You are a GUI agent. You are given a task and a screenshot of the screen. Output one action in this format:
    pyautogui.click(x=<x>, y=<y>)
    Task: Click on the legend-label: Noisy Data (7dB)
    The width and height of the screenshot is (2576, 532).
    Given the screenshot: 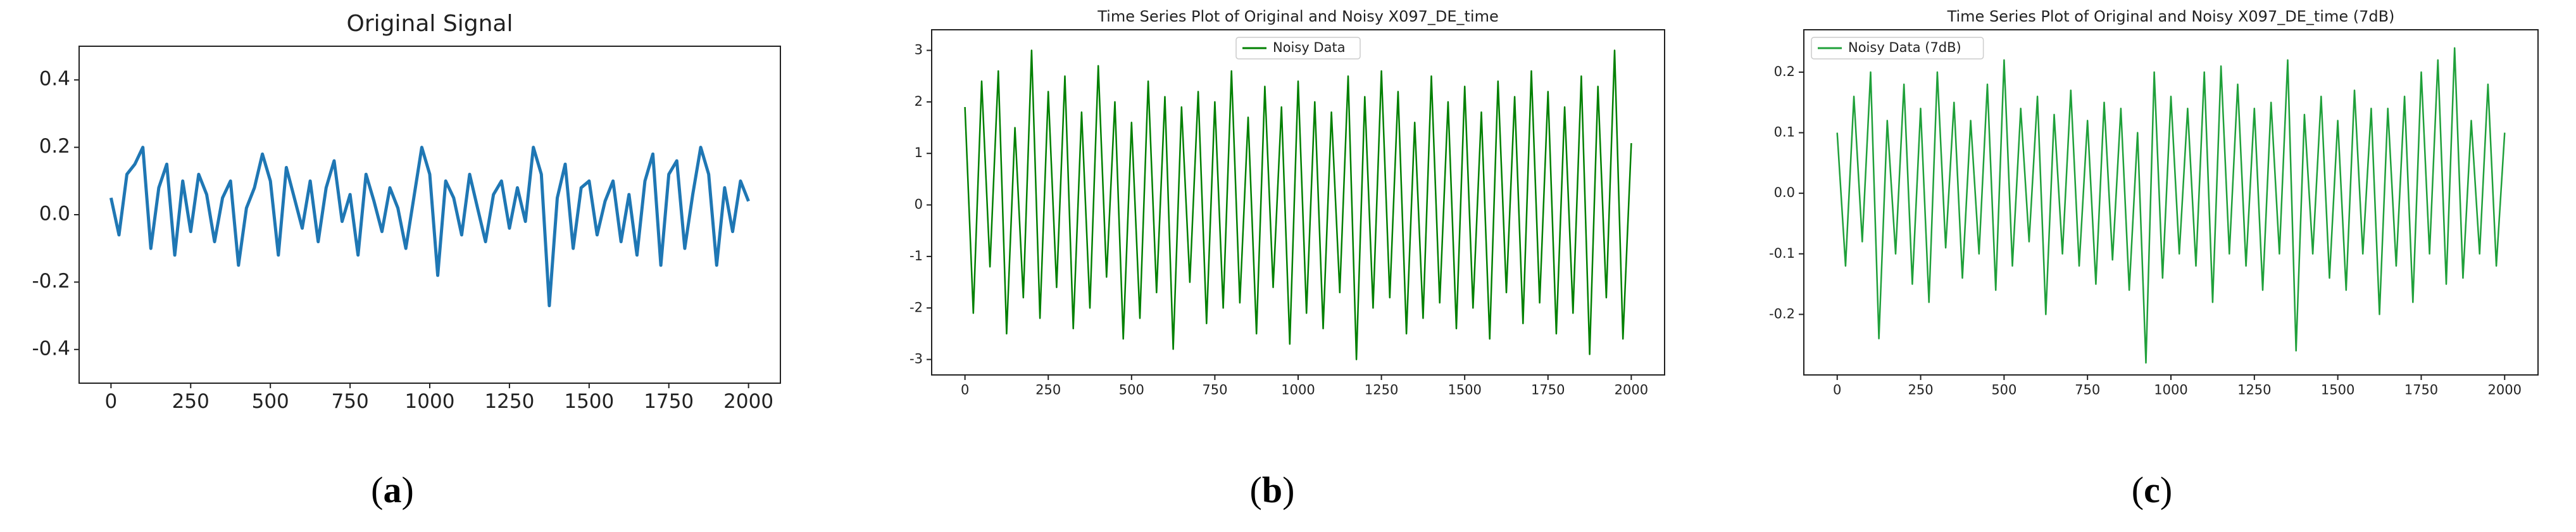 What is the action you would take?
    pyautogui.click(x=1904, y=47)
    